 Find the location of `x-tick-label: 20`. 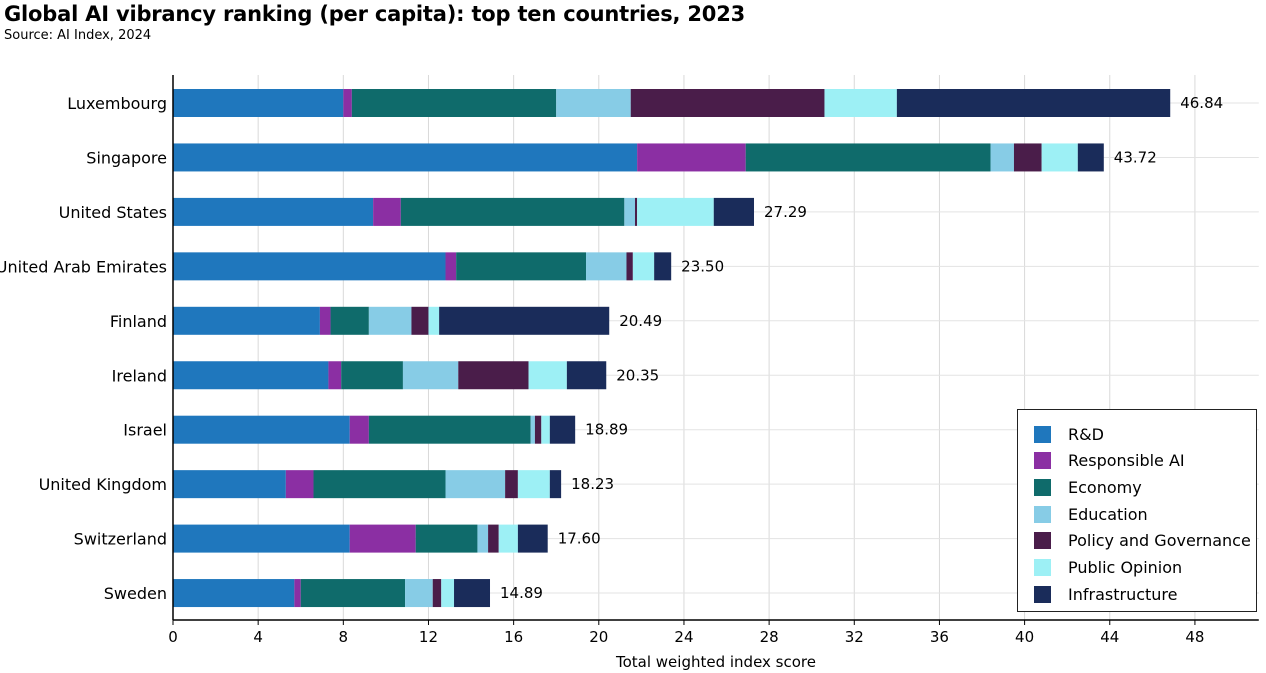

x-tick-label: 20 is located at coordinates (598, 637).